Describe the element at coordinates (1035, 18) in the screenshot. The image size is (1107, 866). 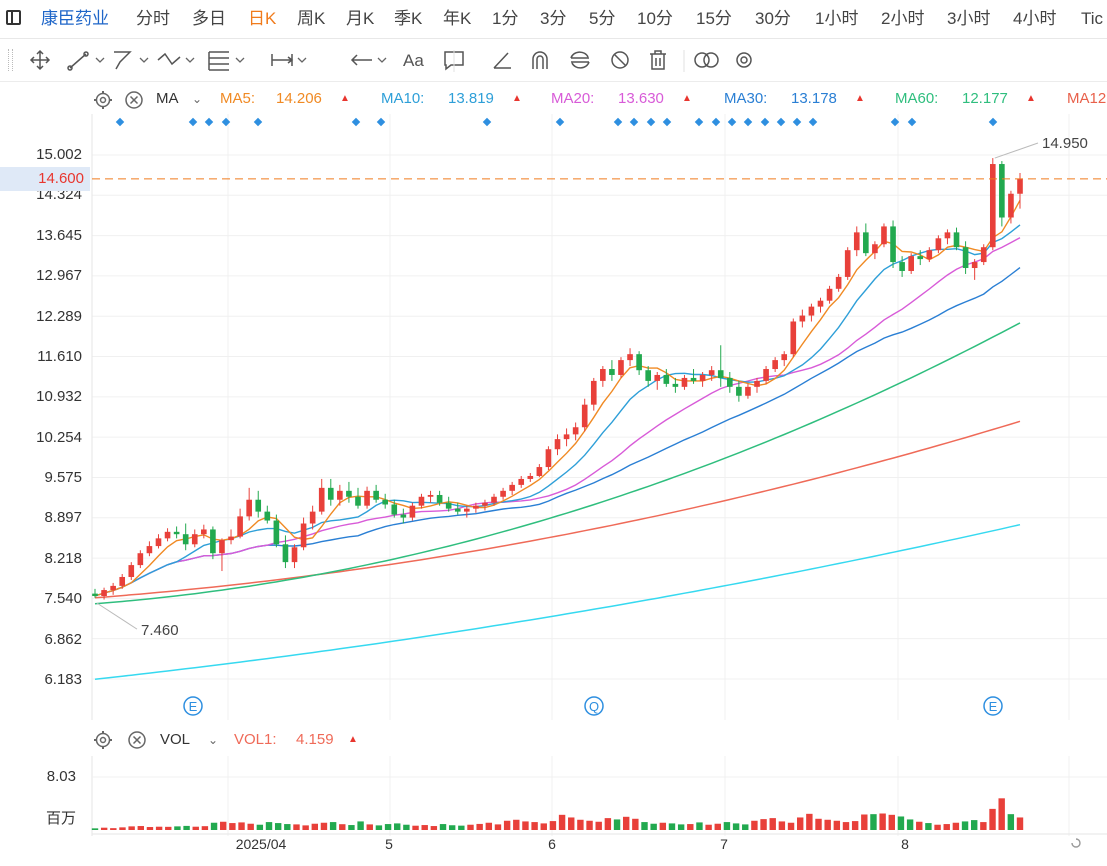
I see `period-tab: 4小时` at that location.